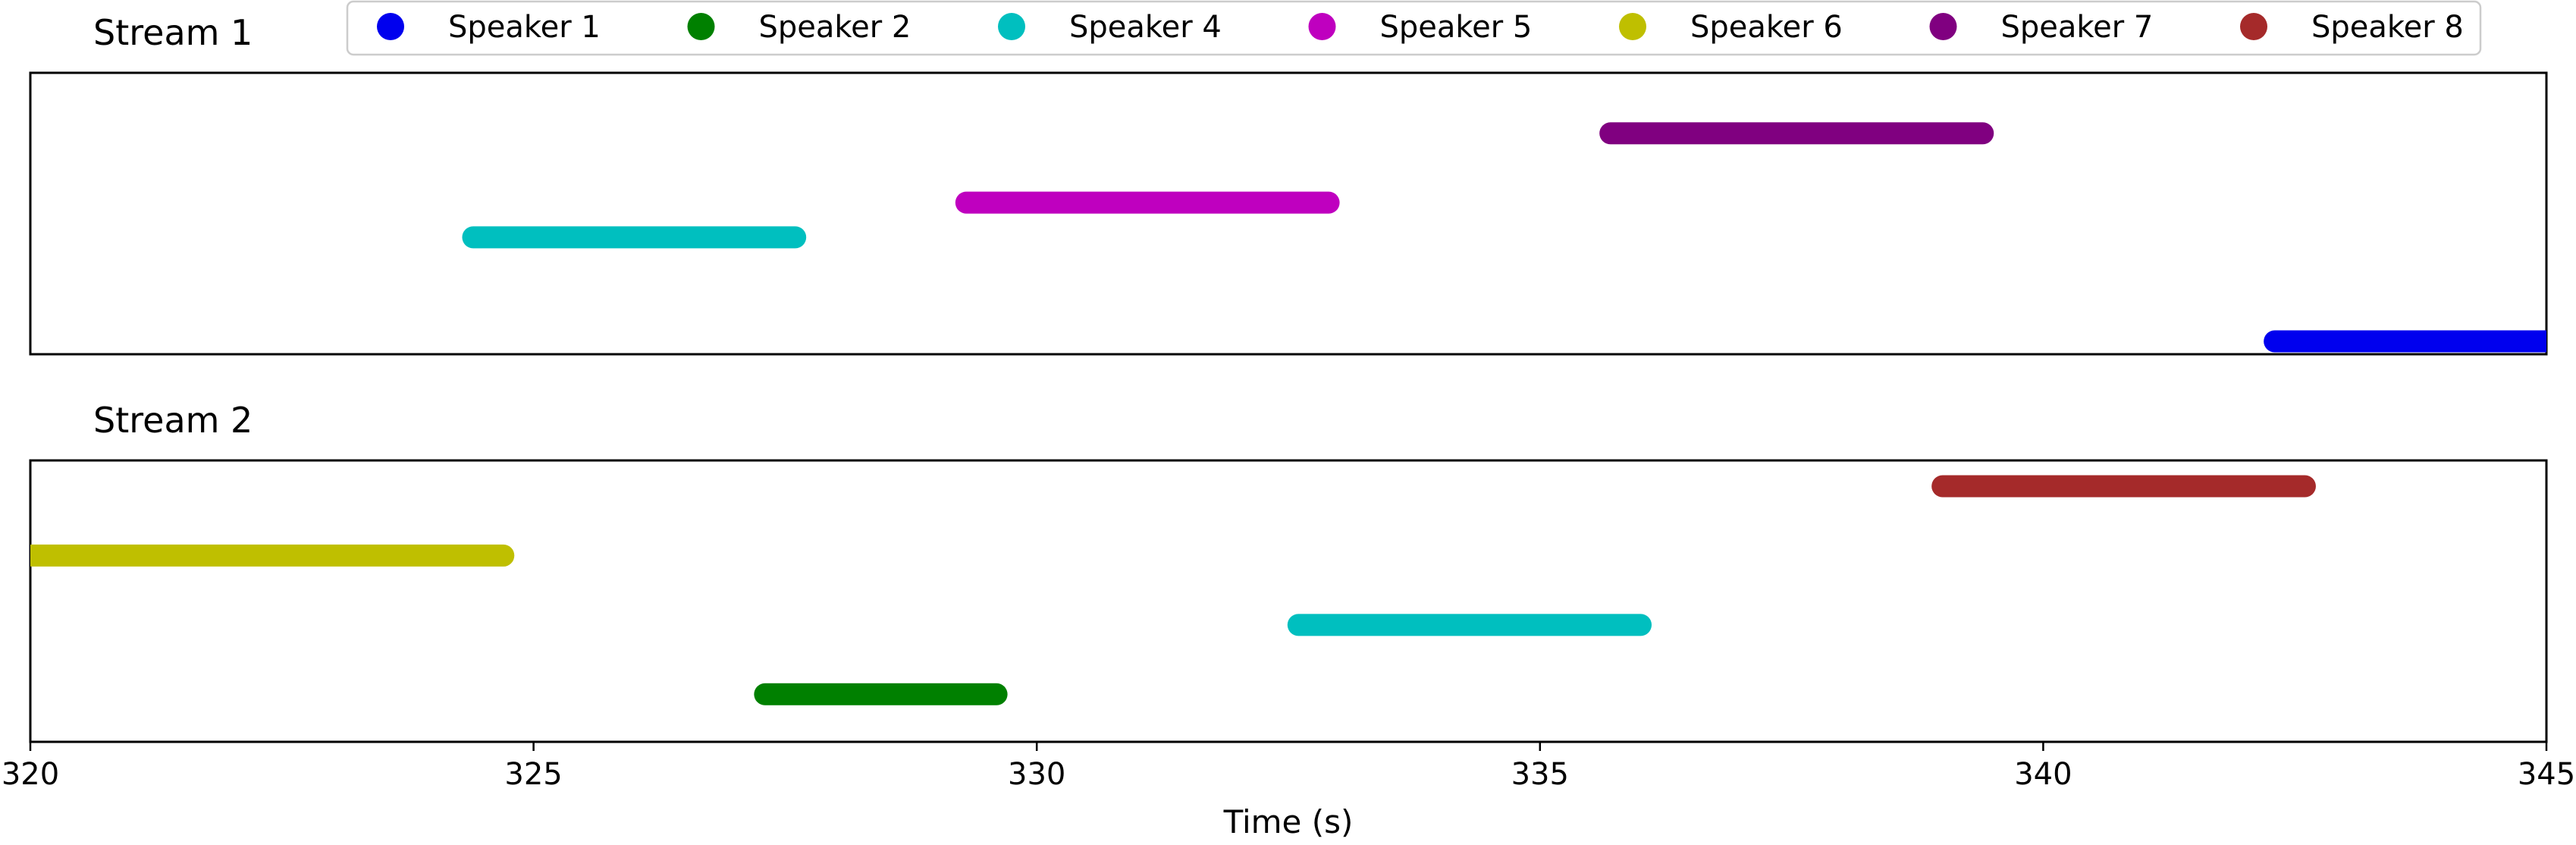 The image size is (2576, 845). Describe the element at coordinates (524, 27) in the screenshot. I see `legend-label: Speaker 1` at that location.